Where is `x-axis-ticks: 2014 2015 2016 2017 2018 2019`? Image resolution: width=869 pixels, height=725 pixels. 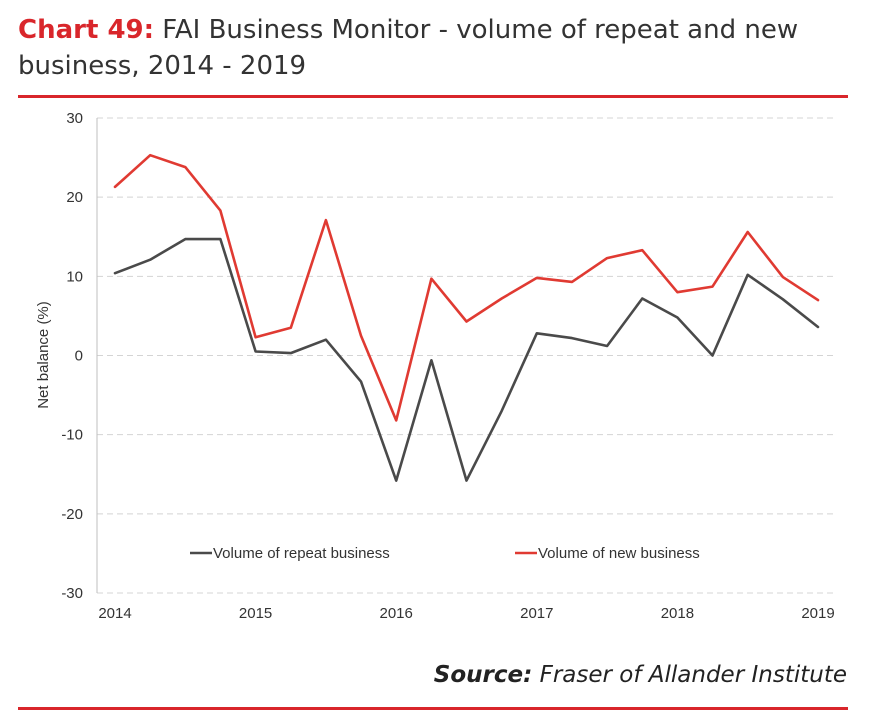 x-axis-ticks: 2014 2015 2016 2017 2018 2019 is located at coordinates (466, 613).